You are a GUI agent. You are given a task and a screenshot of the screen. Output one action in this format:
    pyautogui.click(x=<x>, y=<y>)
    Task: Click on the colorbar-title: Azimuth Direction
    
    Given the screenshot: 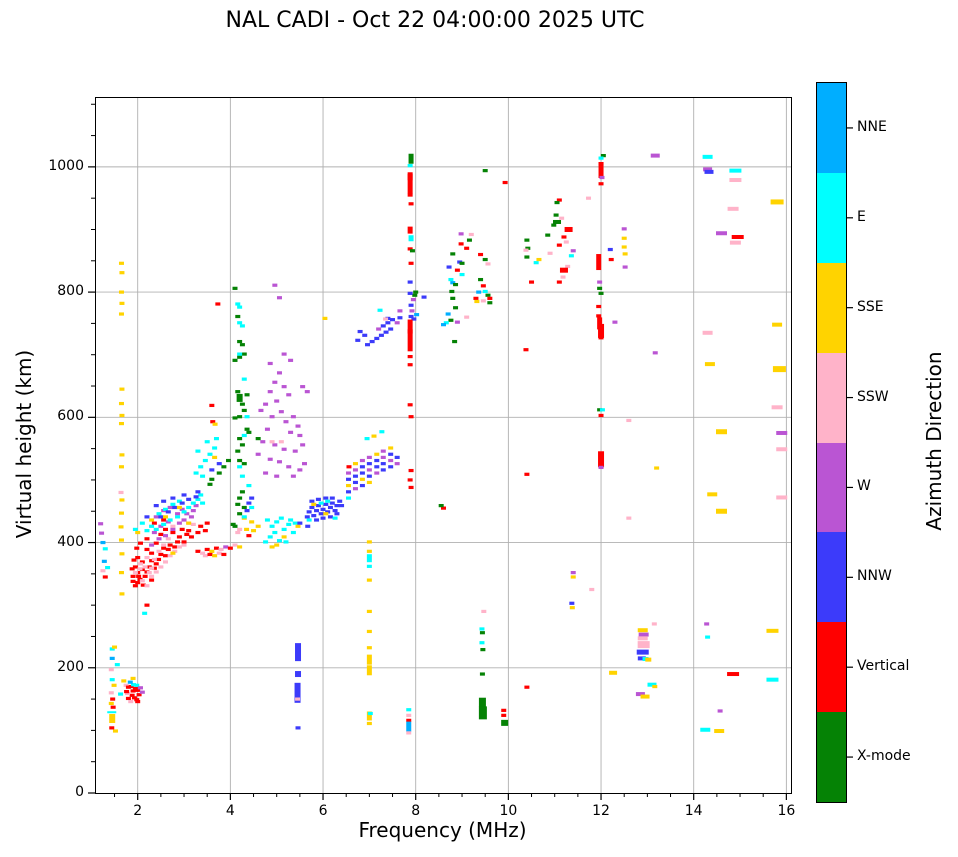 What is the action you would take?
    pyautogui.click(x=934, y=441)
    